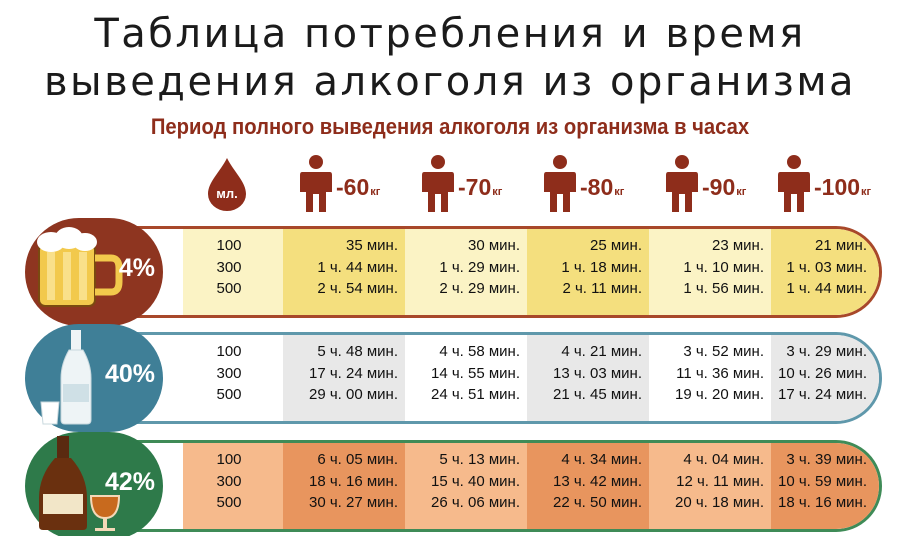 Image resolution: width=900 pixels, height=536 pixels. Describe the element at coordinates (136, 268) in the screenshot. I see `alcohol-percent: 4%` at that location.